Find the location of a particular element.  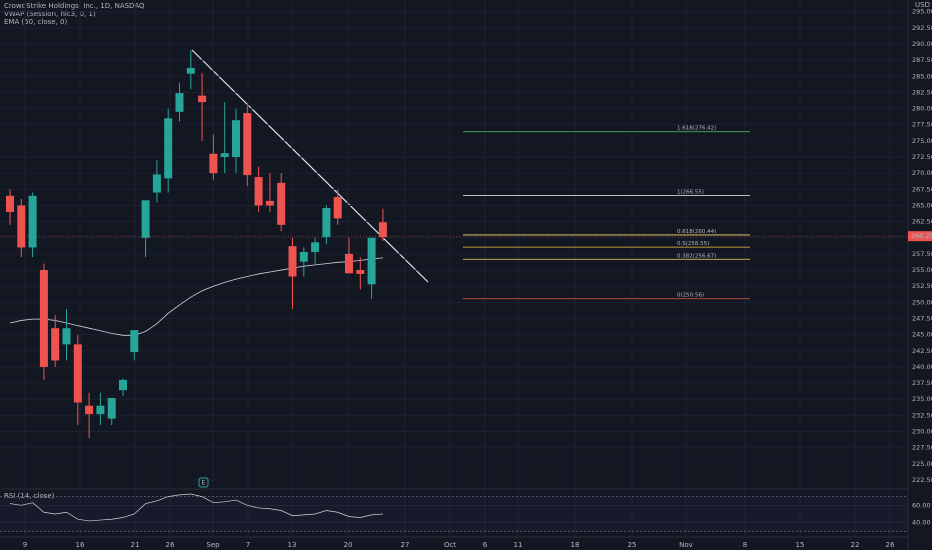

y-tick-label: 252.50 is located at coordinates (922, 286).